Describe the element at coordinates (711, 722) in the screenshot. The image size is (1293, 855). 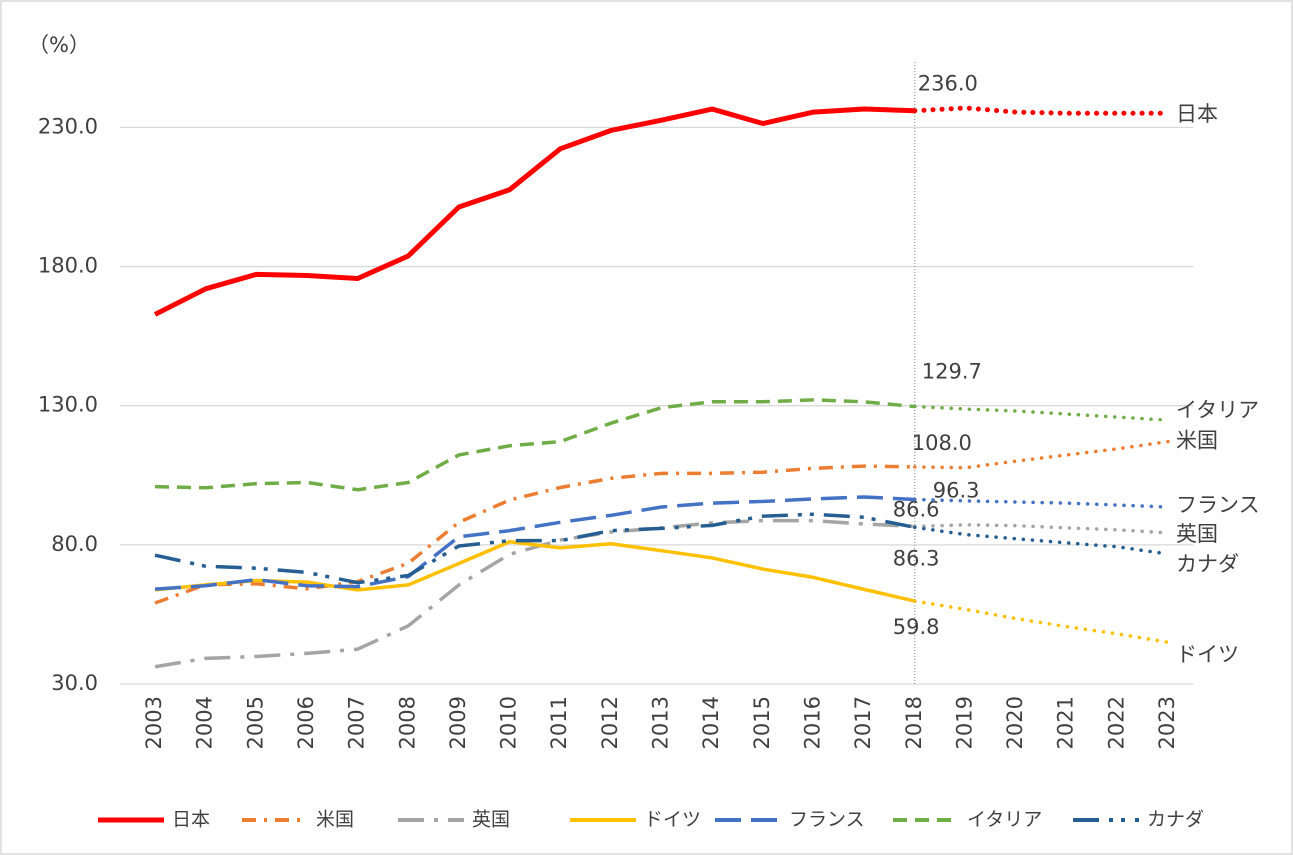
I see `x-tick-label: 2014` at that location.